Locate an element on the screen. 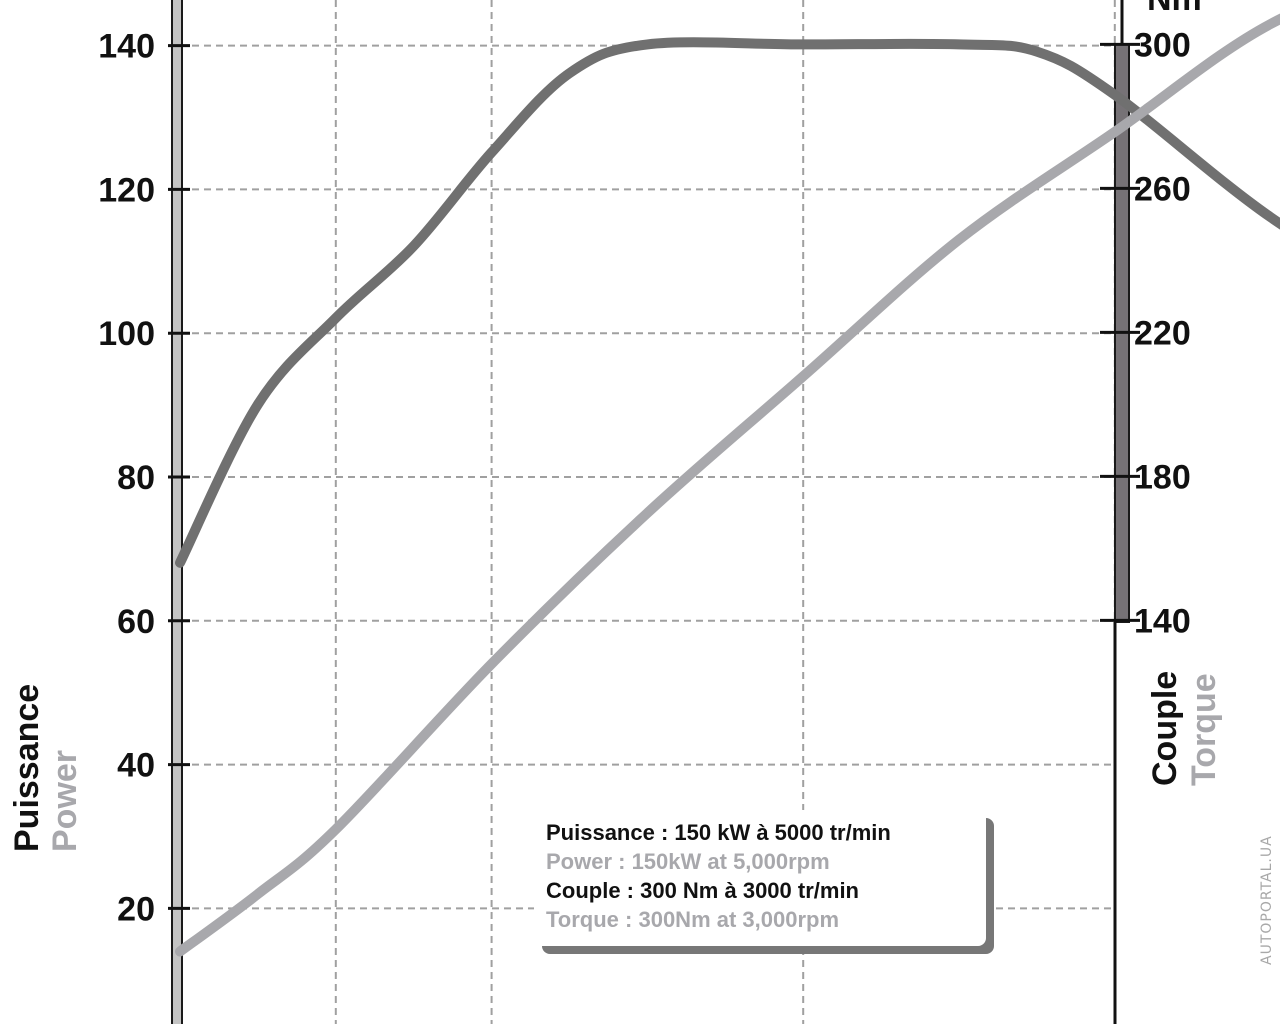 The height and width of the screenshot is (1024, 1280). left-tick-label: 60 is located at coordinates (136, 622).